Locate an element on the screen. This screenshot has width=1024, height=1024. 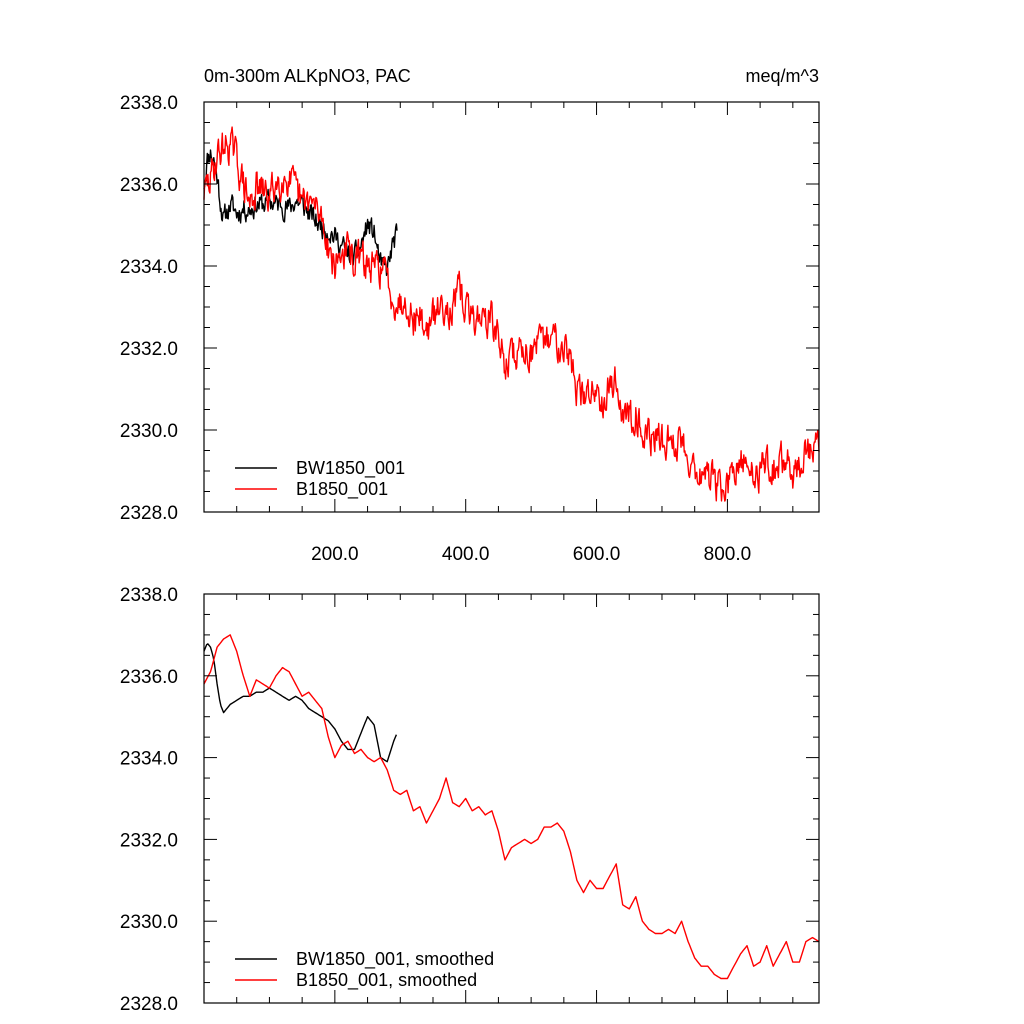
bottom-ytick-label: 2330.0 is located at coordinates (149, 922).